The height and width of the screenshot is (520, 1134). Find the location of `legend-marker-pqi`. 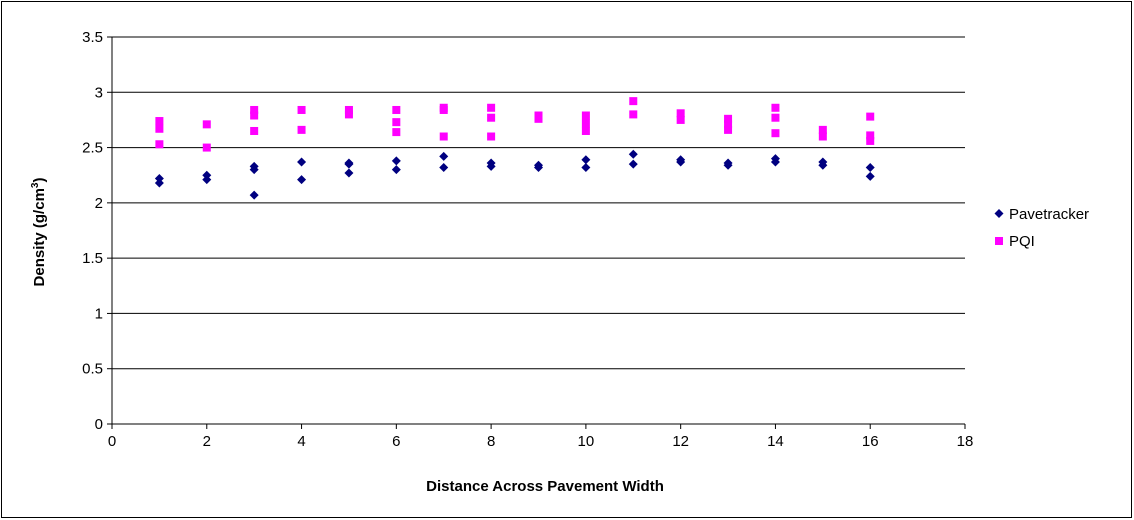

legend-marker-pqi is located at coordinates (999, 241).